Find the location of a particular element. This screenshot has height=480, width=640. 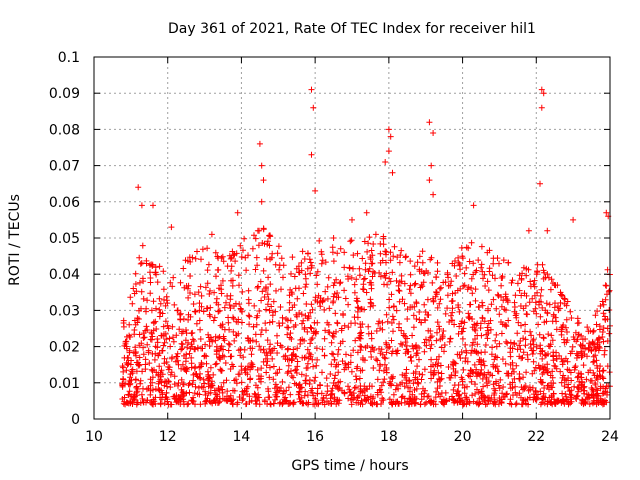

x-tick-label: 10 is located at coordinates (94, 437).